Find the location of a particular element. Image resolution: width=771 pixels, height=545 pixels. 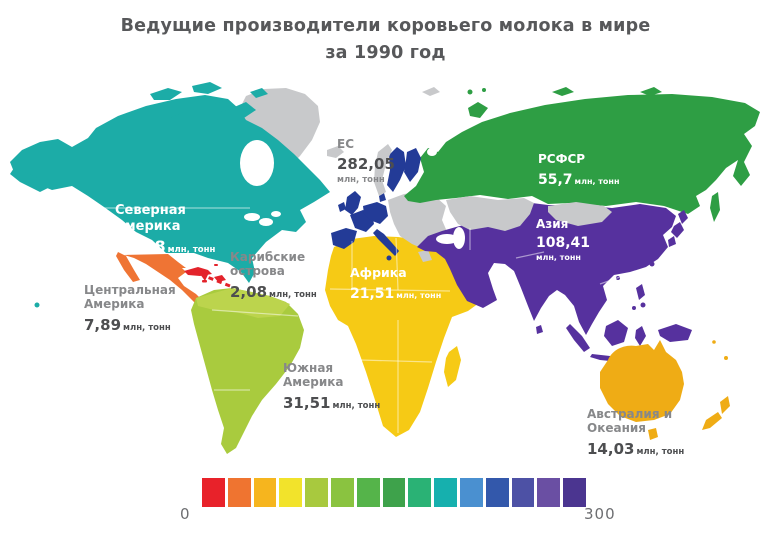

north-america-lakes is located at coordinates (260, 183).